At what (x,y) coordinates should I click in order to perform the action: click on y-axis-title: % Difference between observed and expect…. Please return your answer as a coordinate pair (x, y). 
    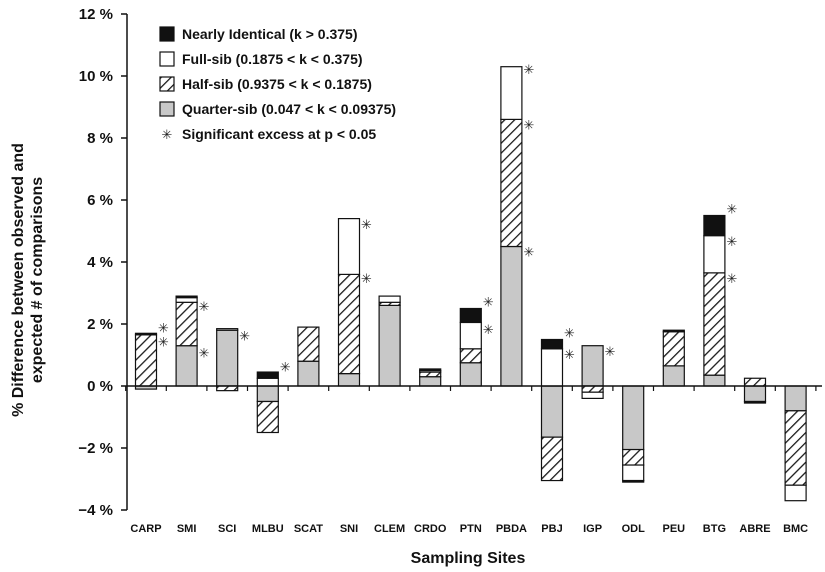
    Looking at the image, I should click on (28, 280).